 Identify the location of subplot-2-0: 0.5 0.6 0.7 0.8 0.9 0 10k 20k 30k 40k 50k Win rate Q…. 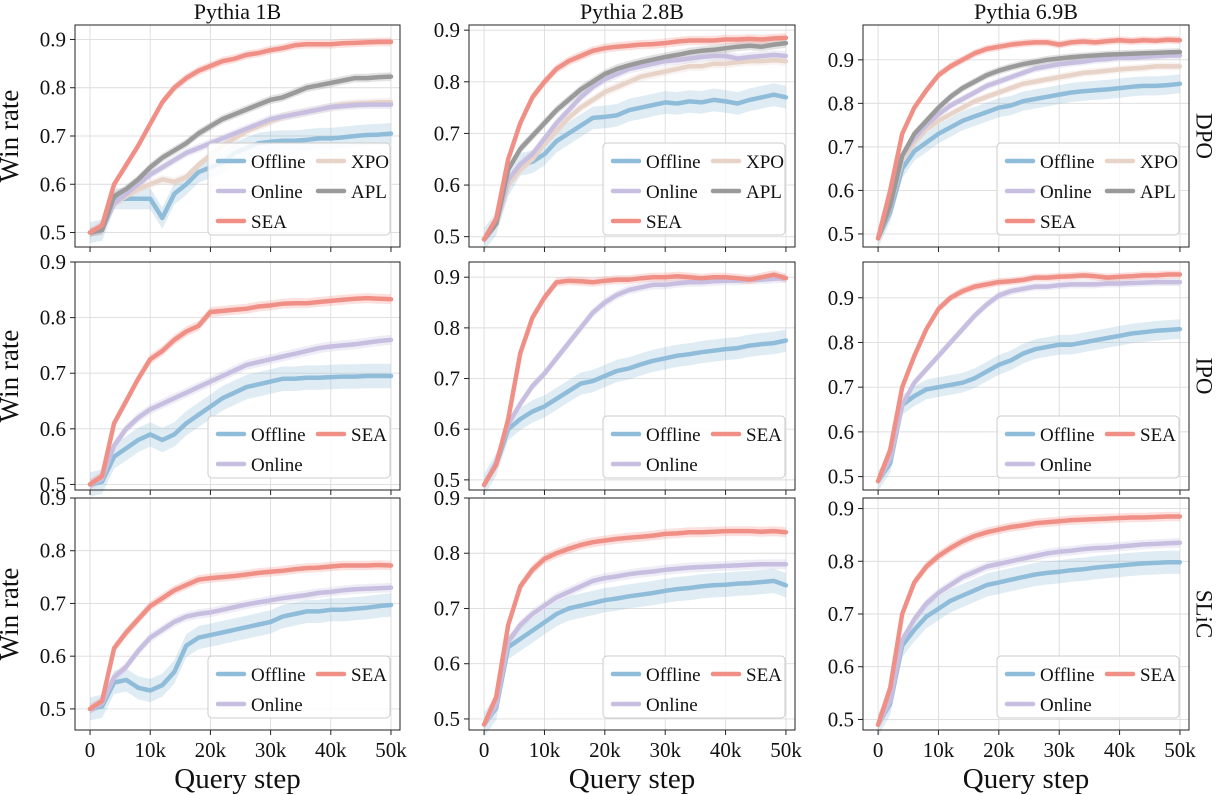
(203, 640).